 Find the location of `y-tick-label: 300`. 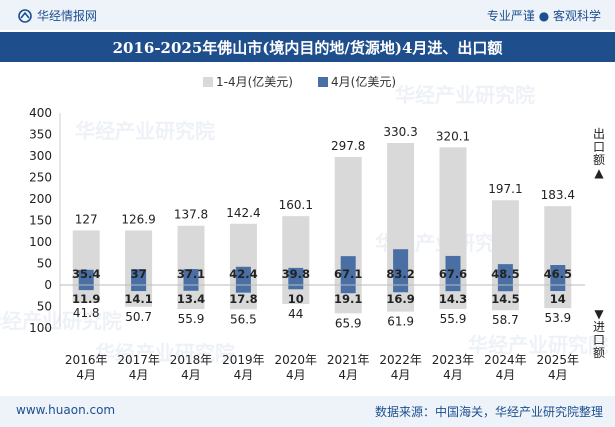

y-tick-label: 300 is located at coordinates (40, 156).